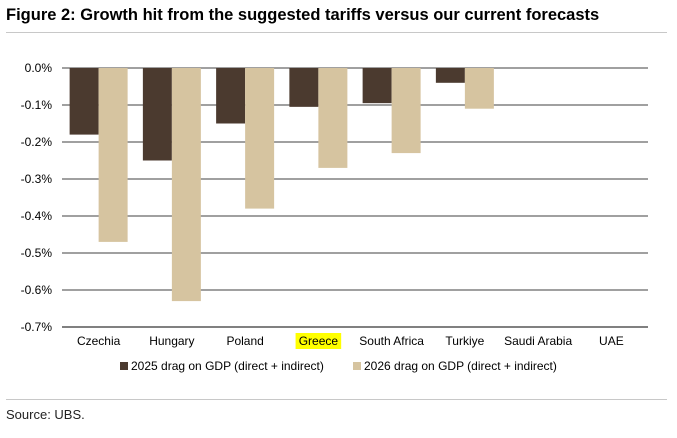  What do you see at coordinates (304, 87) in the screenshot?
I see `bar-2025-greece` at bounding box center [304, 87].